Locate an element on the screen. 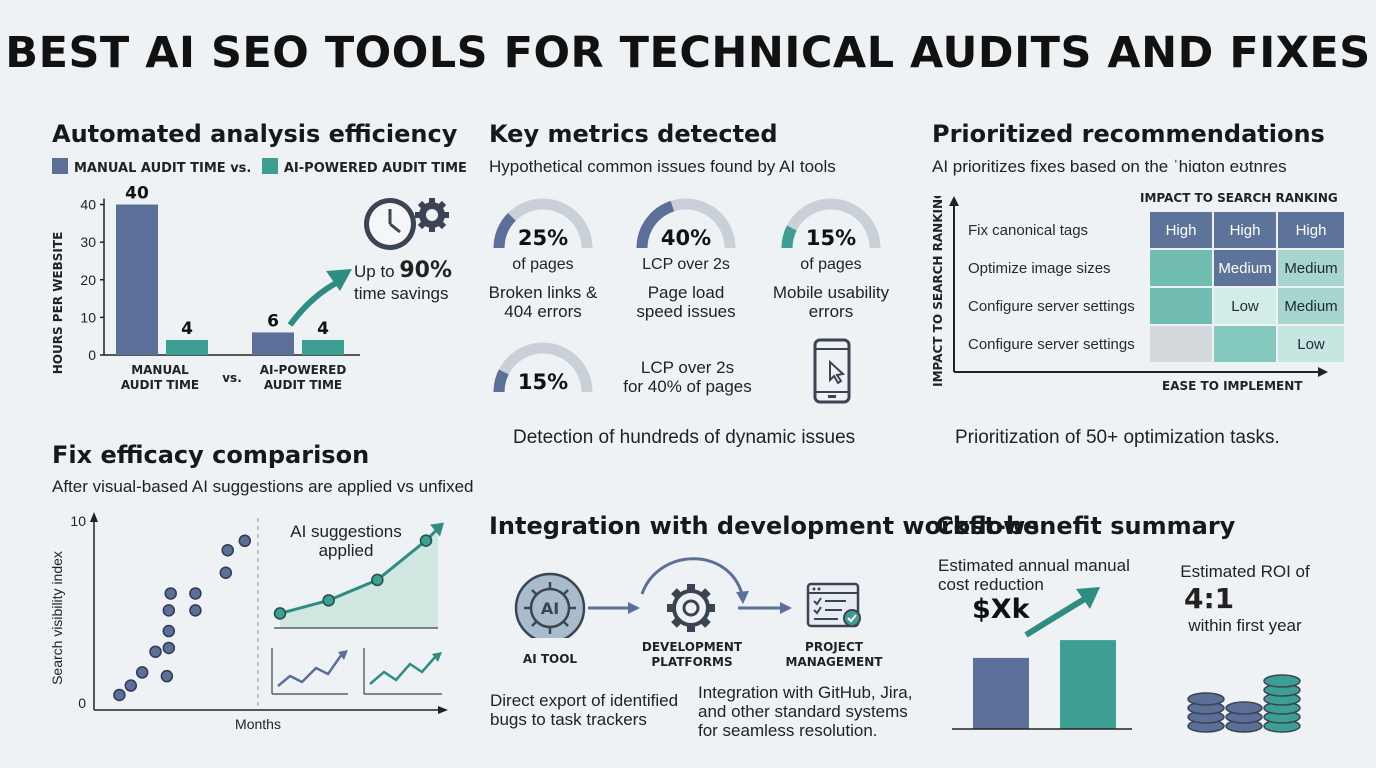 The image size is (1376, 768). y-tick-label: 10 is located at coordinates (88, 317).